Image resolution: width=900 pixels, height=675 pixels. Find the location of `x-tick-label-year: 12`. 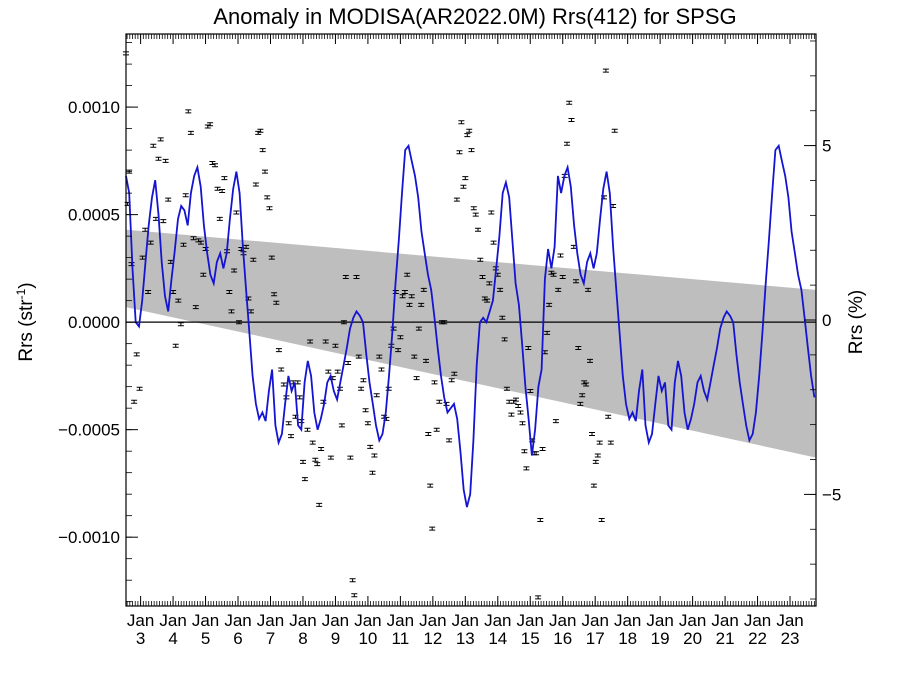

x-tick-label-year: 12 is located at coordinates (432, 638).